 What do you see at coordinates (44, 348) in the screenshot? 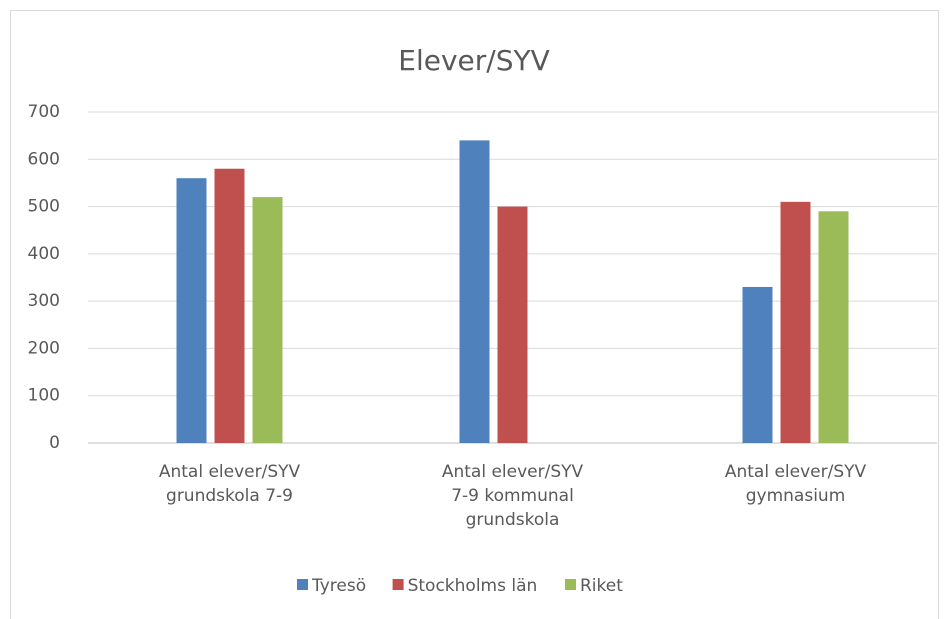
I see `y-tick-label: 200` at bounding box center [44, 348].